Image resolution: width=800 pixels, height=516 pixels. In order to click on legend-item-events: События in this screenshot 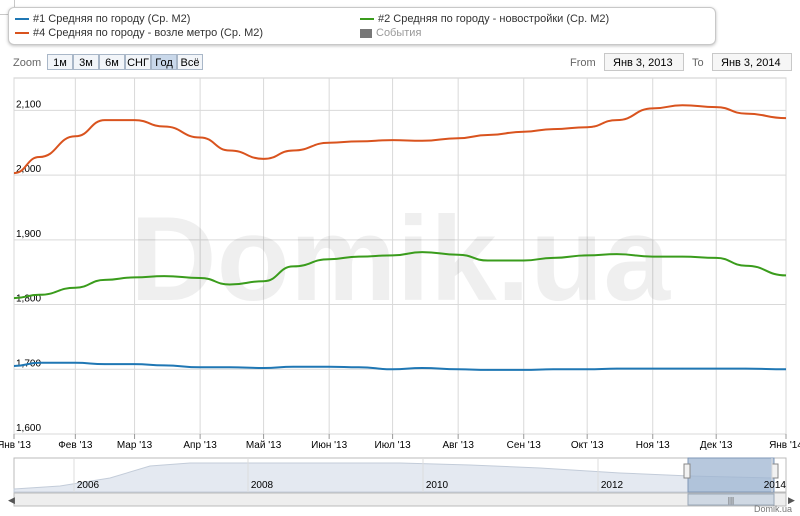, I will do `click(390, 33)`.